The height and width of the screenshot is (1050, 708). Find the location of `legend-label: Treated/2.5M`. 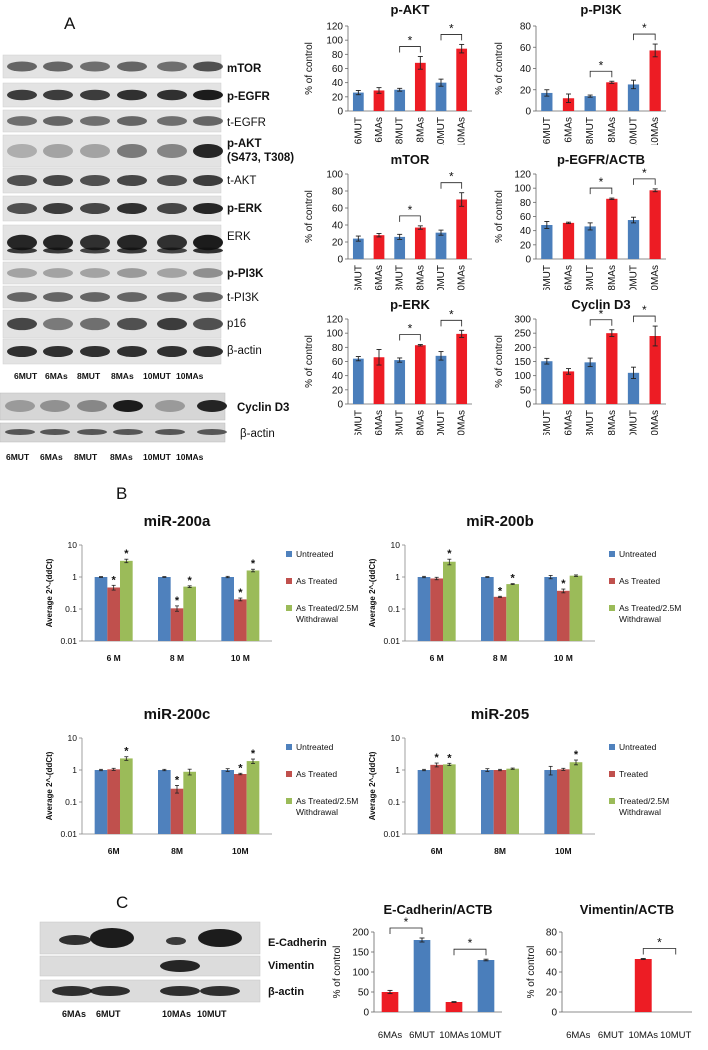

legend-label: Treated/2.5M is located at coordinates (644, 801).